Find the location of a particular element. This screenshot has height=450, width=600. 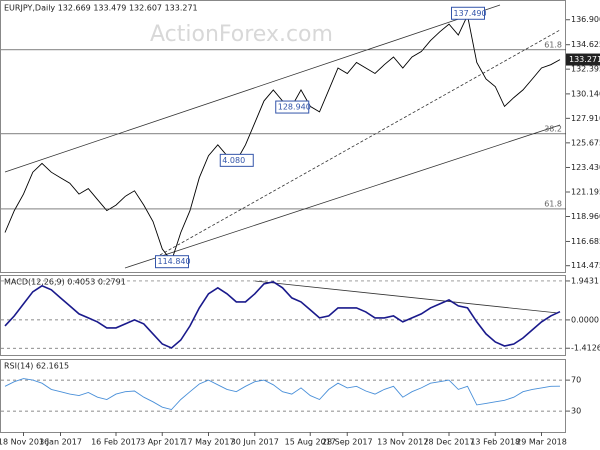

rsi-title: RSI(14) 62.1615 is located at coordinates (36, 366).